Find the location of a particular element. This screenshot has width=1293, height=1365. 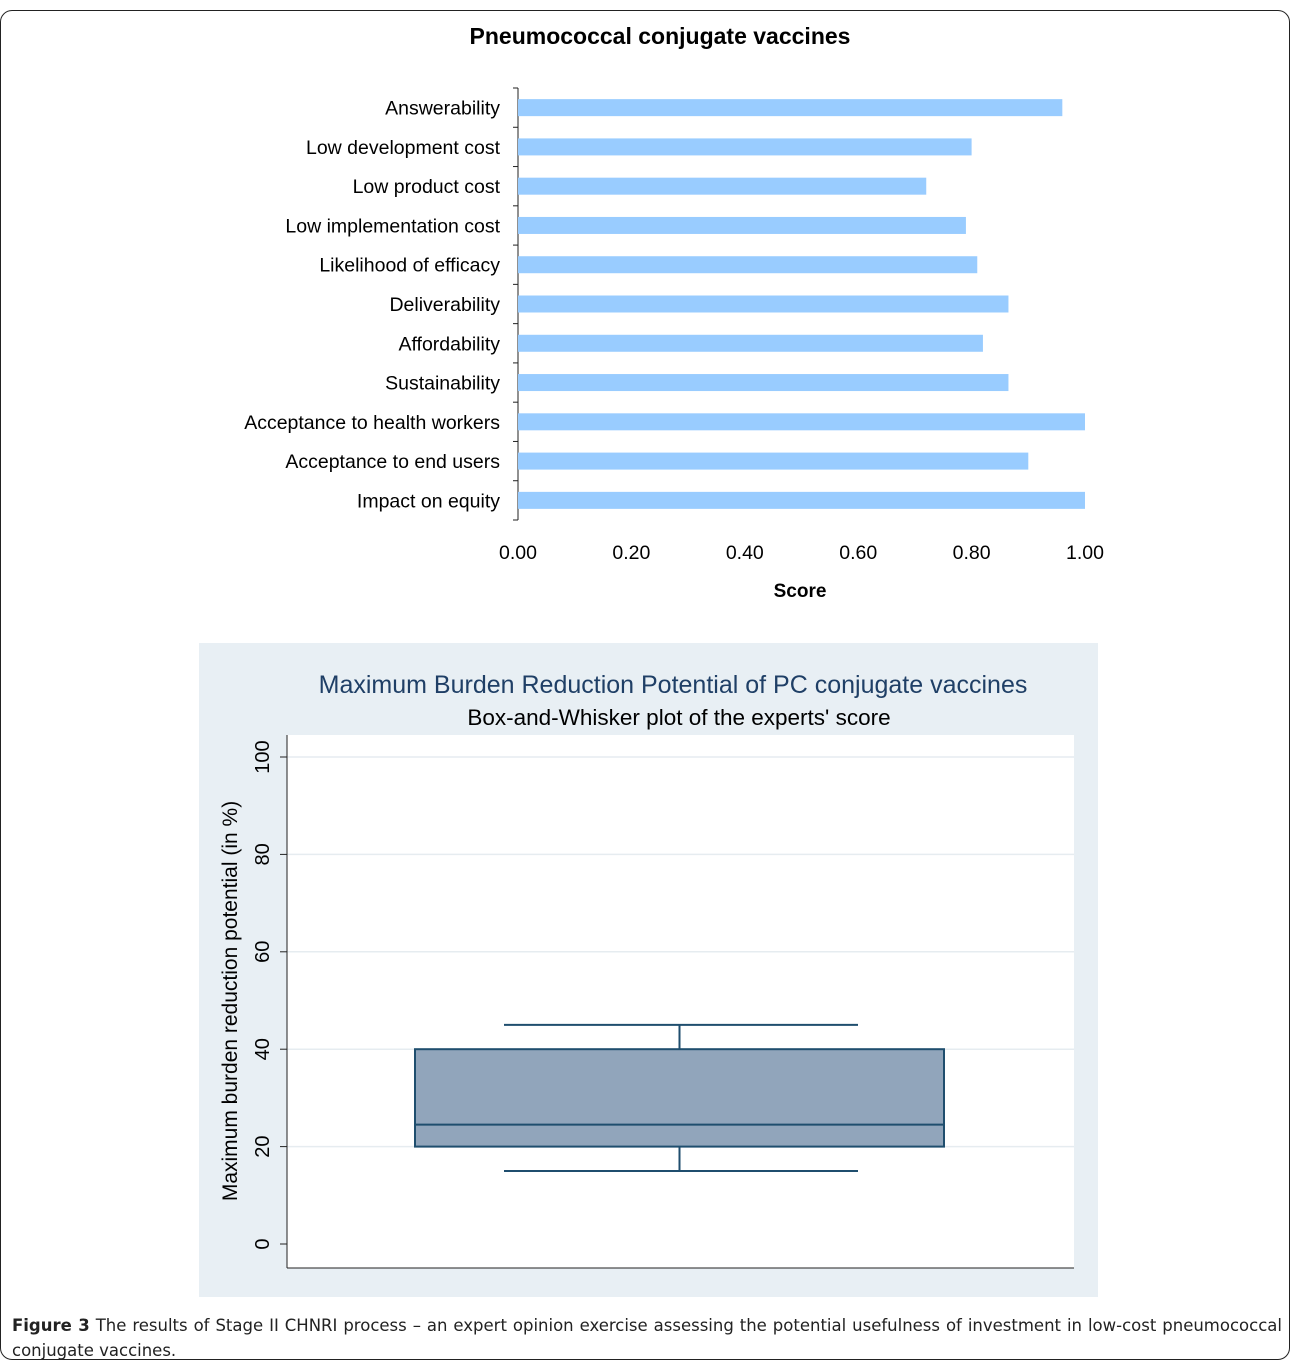

bar-category-label: Acceptance to end users is located at coordinates (392, 462).